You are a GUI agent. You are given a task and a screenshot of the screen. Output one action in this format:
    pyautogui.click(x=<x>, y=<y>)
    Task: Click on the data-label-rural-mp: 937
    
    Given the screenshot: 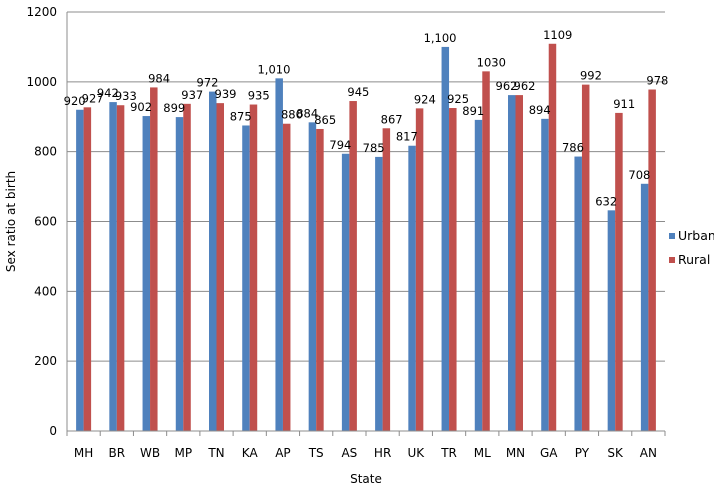 What is the action you would take?
    pyautogui.click(x=192, y=95)
    